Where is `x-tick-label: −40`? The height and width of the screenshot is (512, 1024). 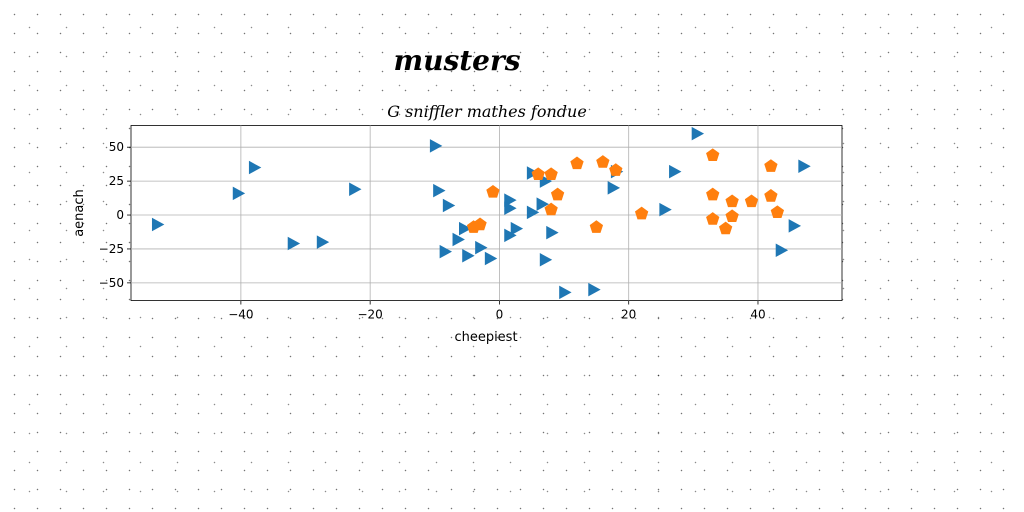 x-tick-label: −40 is located at coordinates (240, 315).